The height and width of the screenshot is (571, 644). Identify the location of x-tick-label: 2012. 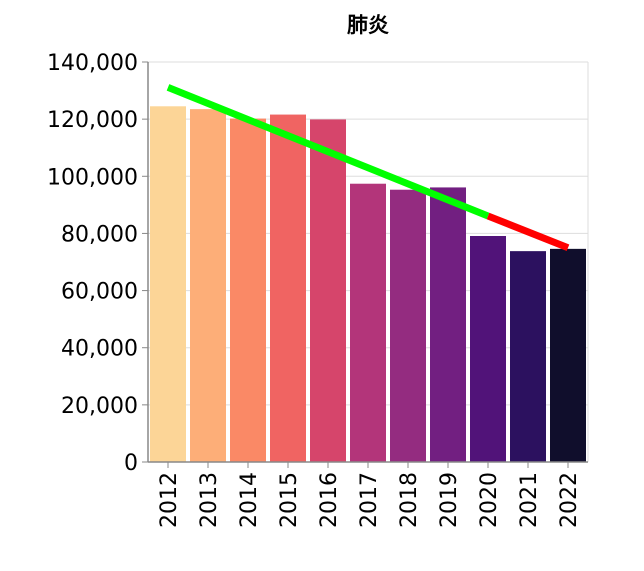
(169, 500).